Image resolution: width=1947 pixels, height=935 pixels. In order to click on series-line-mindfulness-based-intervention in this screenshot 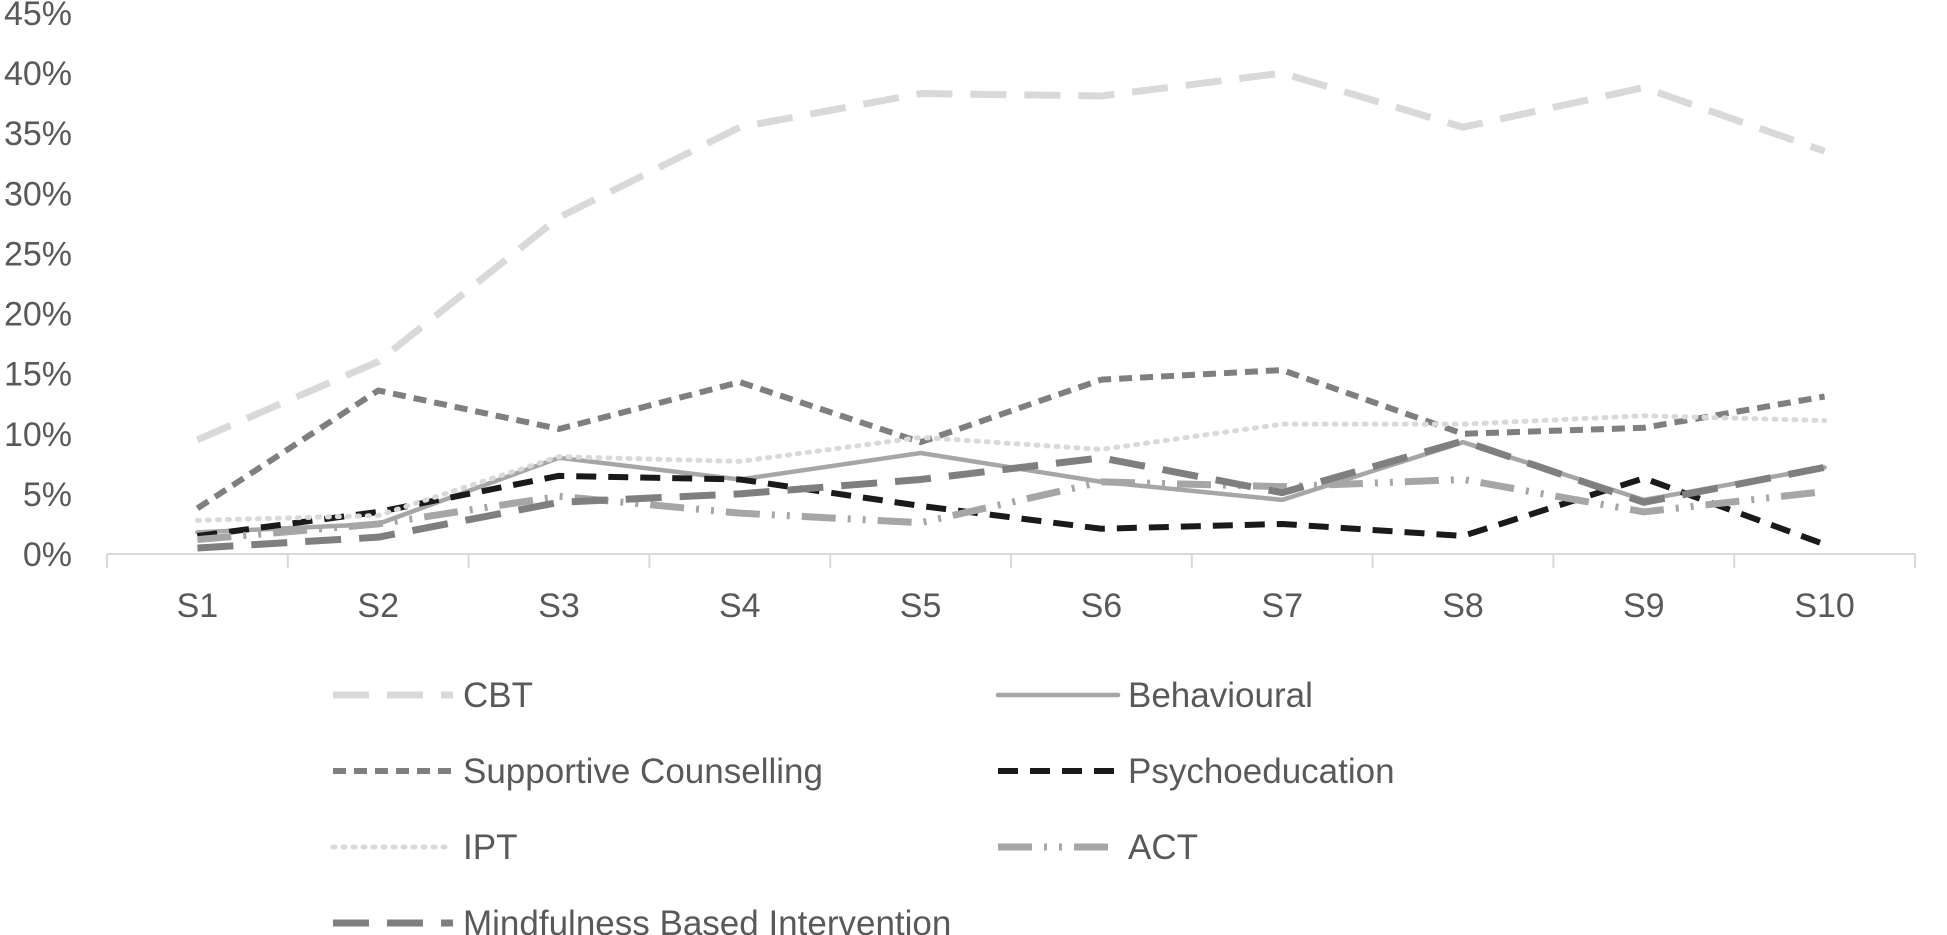, I will do `click(1011, 494)`.